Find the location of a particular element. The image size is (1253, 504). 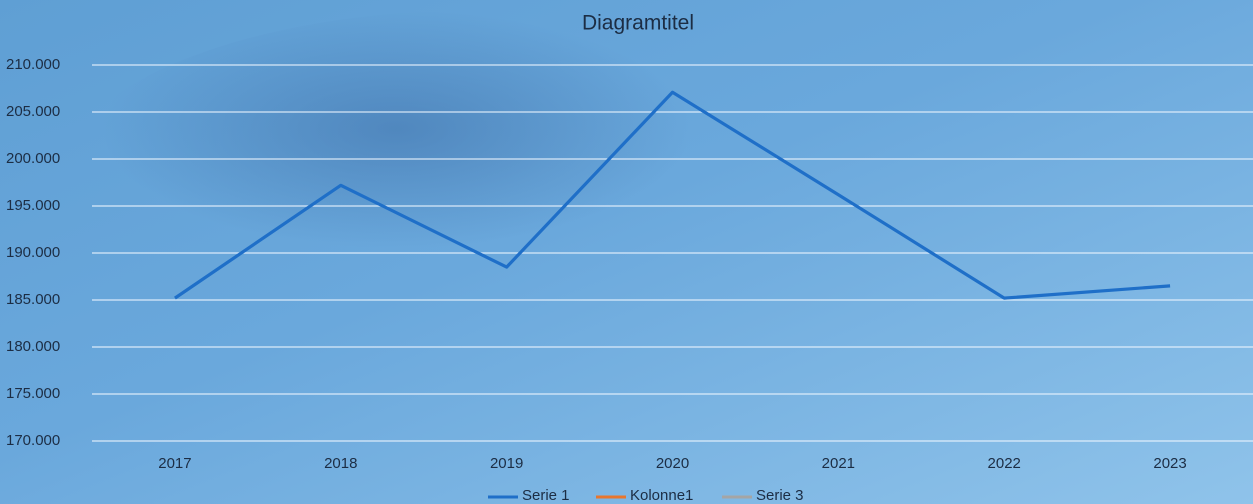

y-tick-label: 185.000 is located at coordinates (33, 299).